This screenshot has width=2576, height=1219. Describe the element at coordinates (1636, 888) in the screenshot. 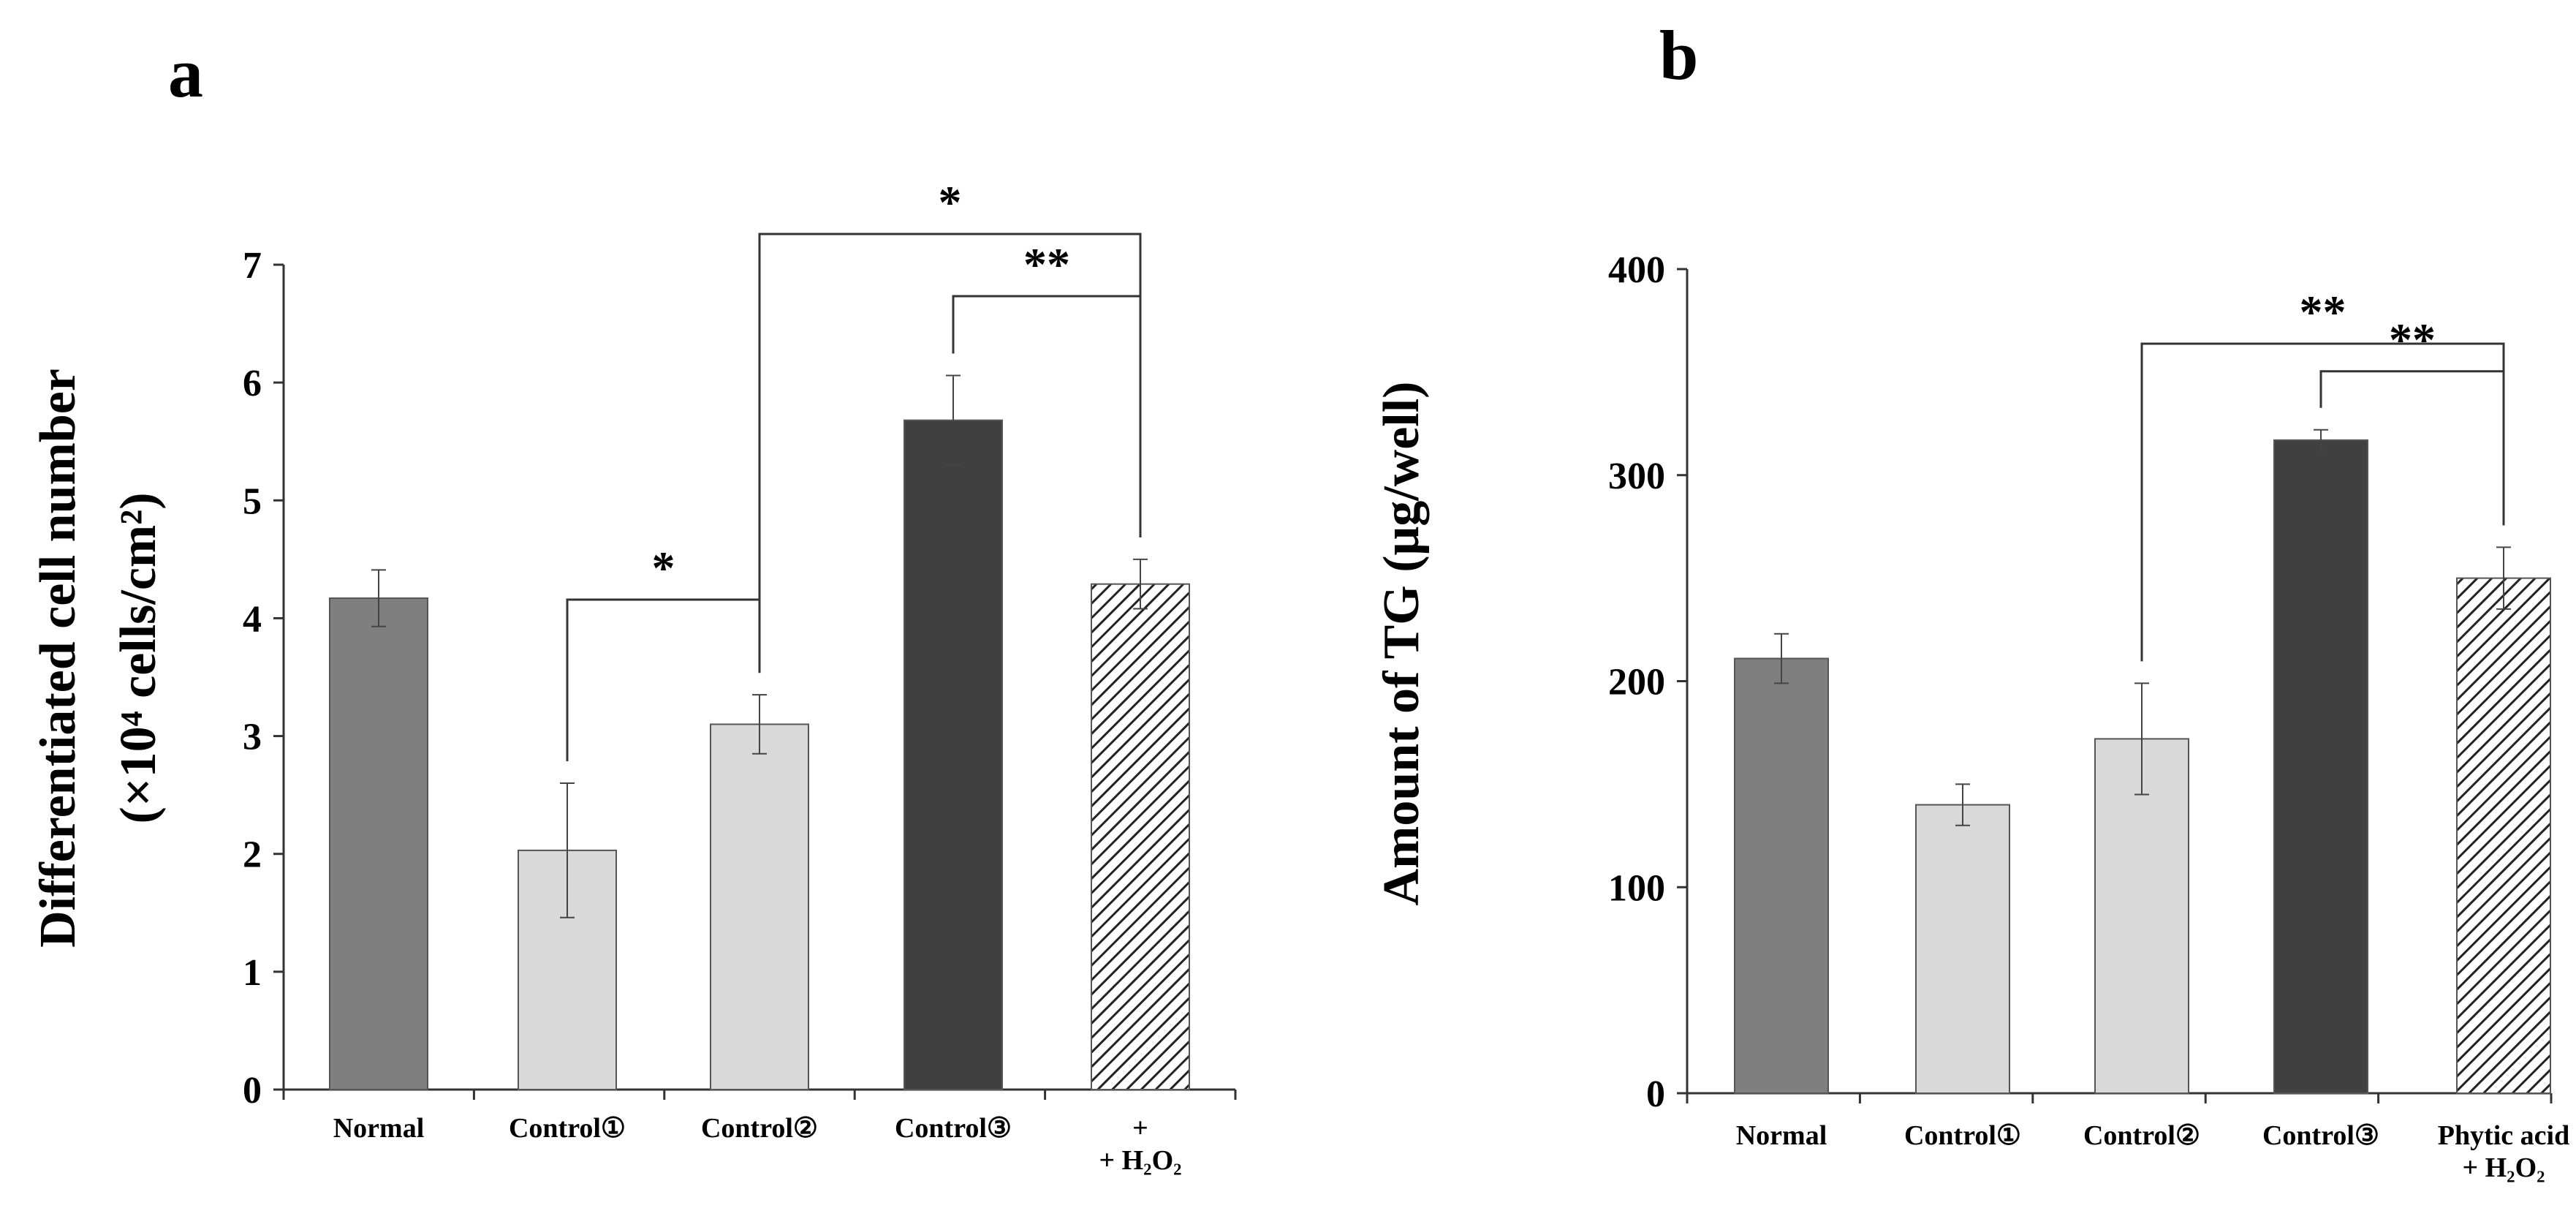

I see `y-tick-label-b: 100` at that location.